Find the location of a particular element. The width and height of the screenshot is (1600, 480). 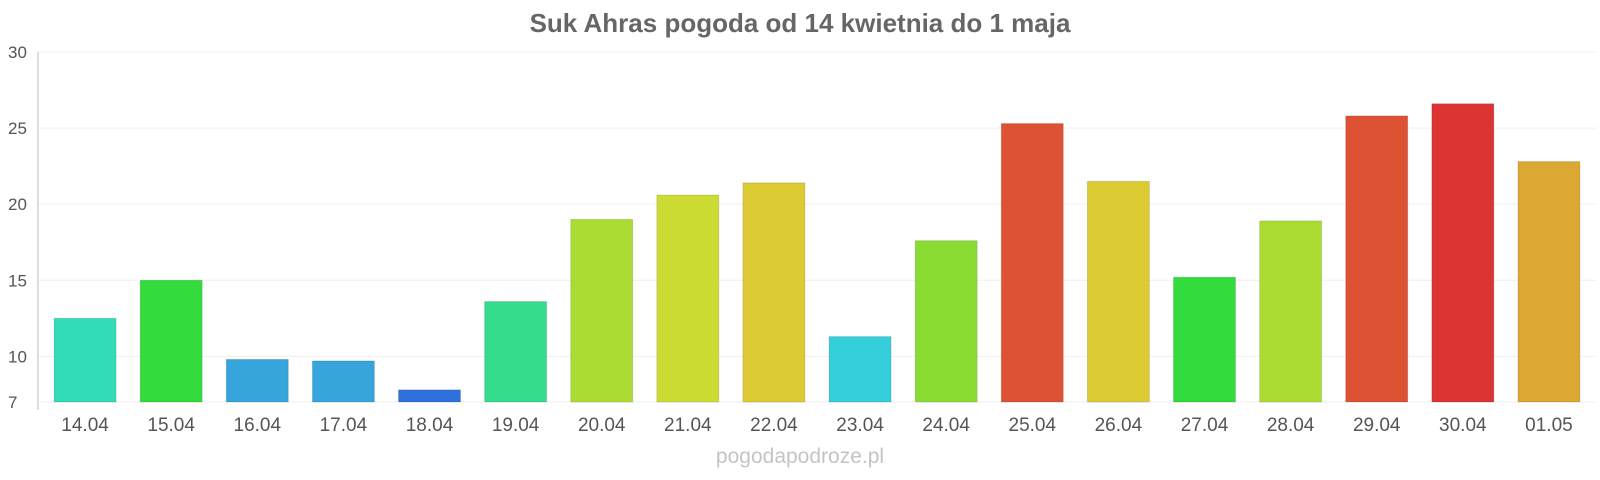

bar-26.04 is located at coordinates (1118, 291).